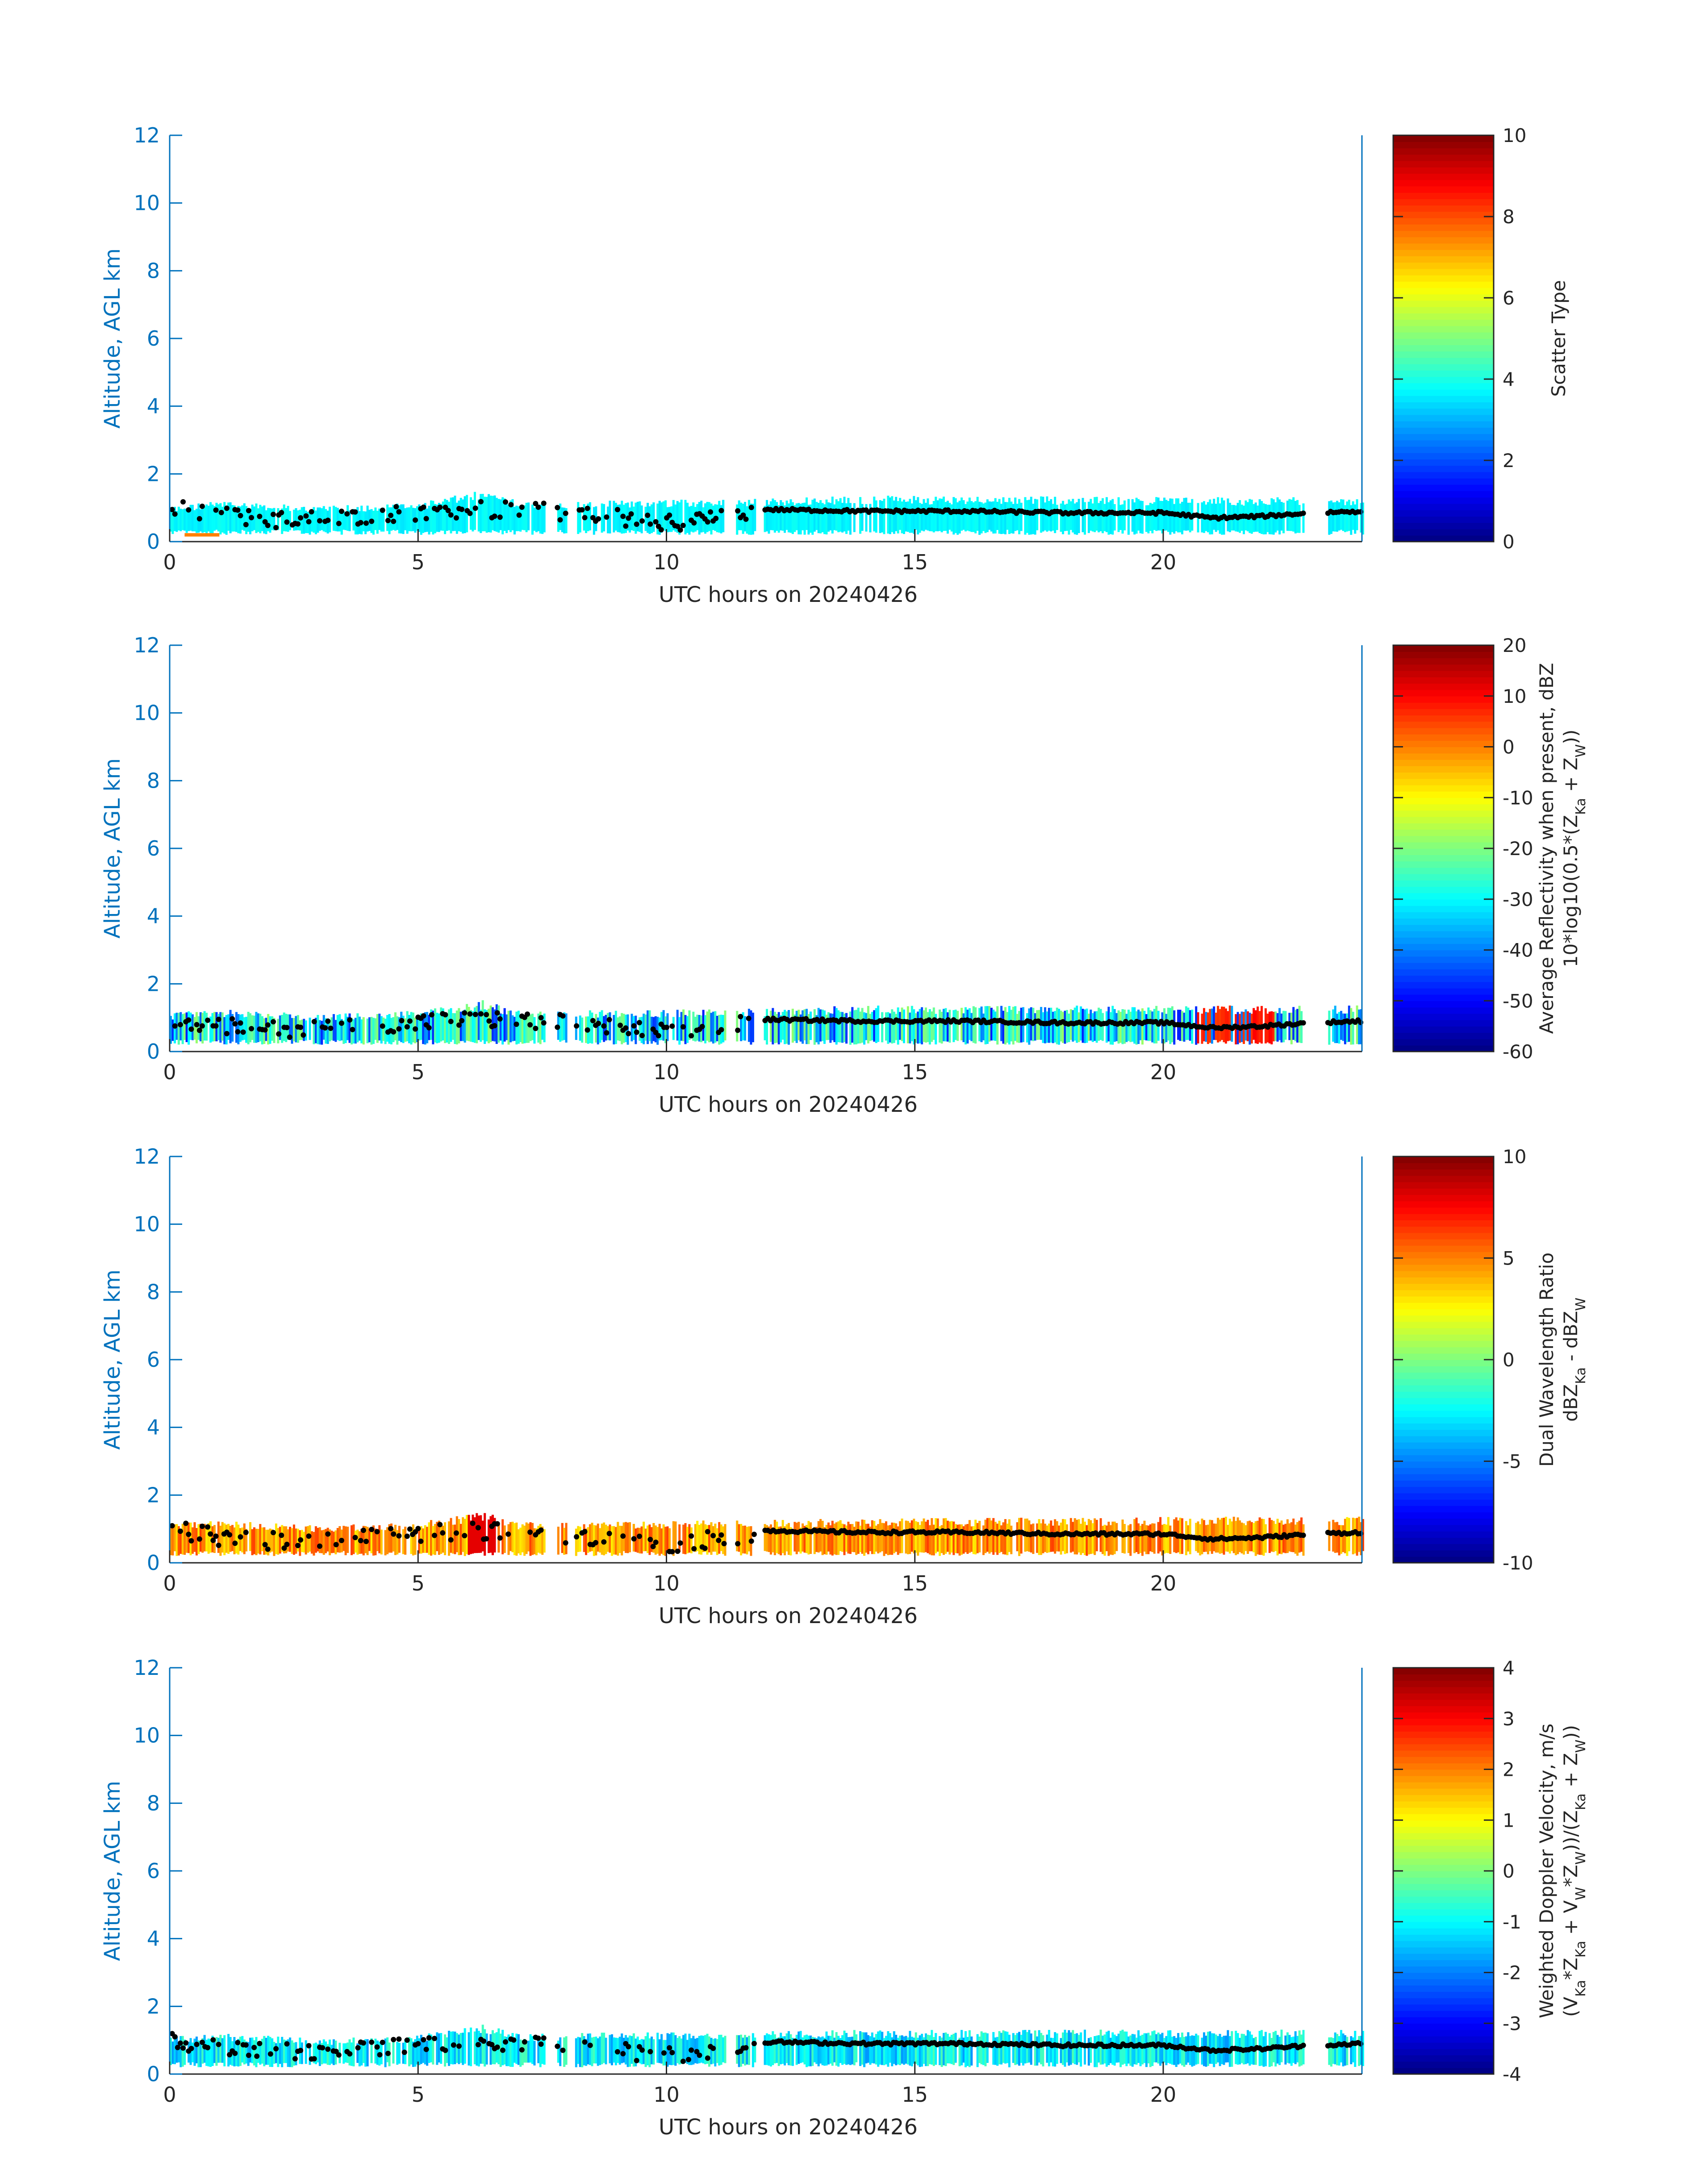 This screenshot has height=2179, width=1708. Describe the element at coordinates (153, 984) in the screenshot. I see `y-tick-label: 2` at that location.